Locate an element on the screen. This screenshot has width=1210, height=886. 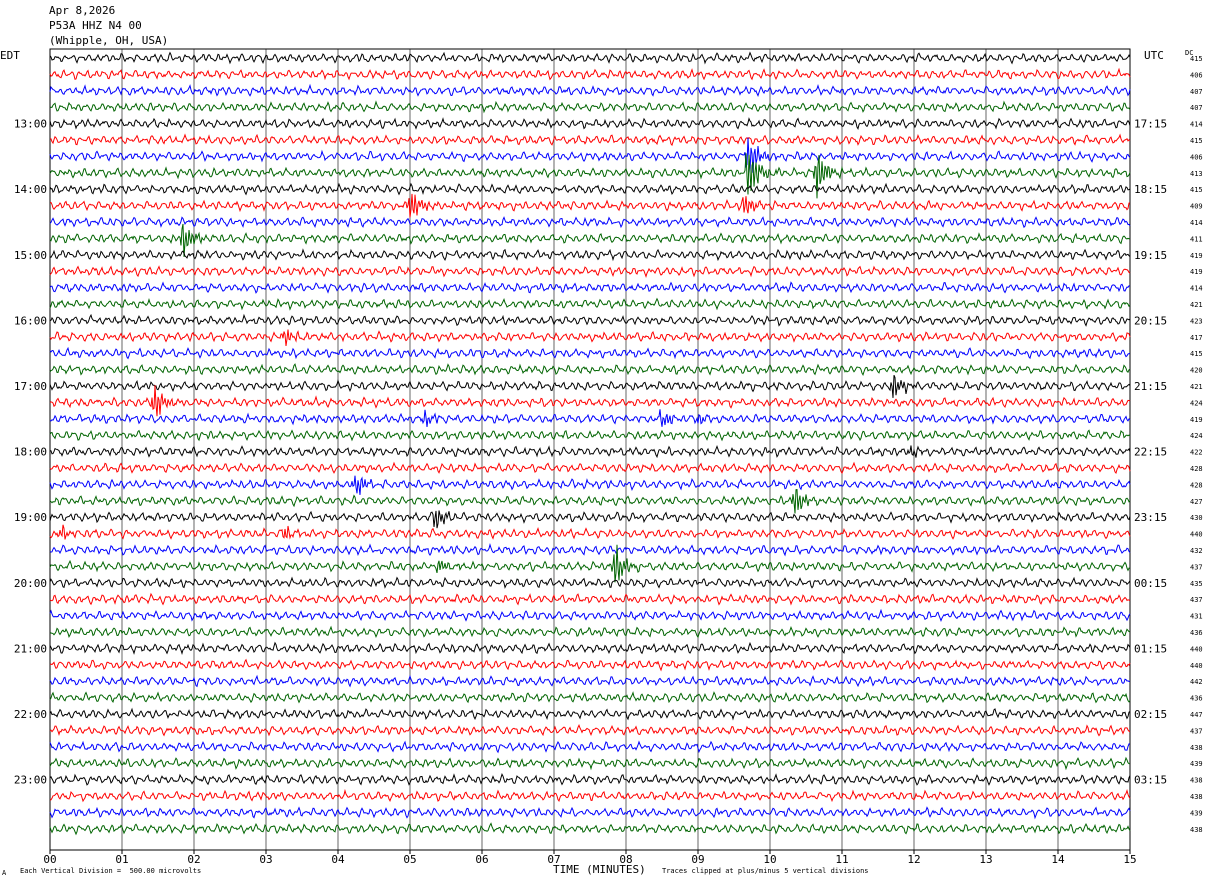
utc-hour-label: 18:15 is located at coordinates (1150, 189).